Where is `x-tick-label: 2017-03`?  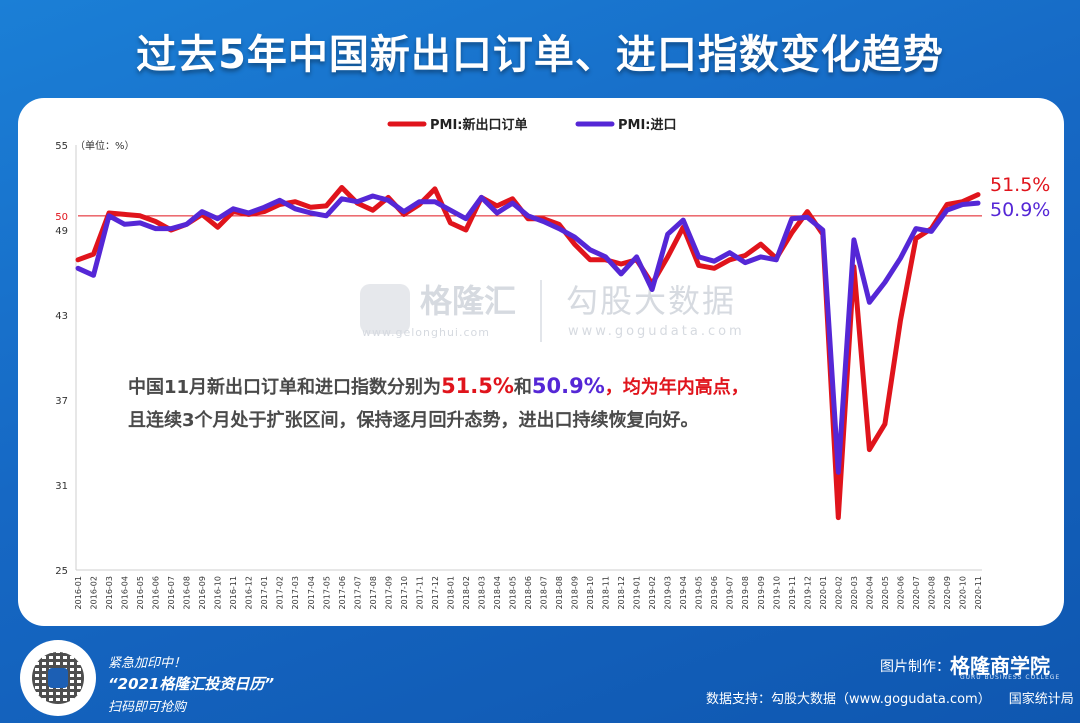 x-tick-label: 2017-03 is located at coordinates (295, 592).